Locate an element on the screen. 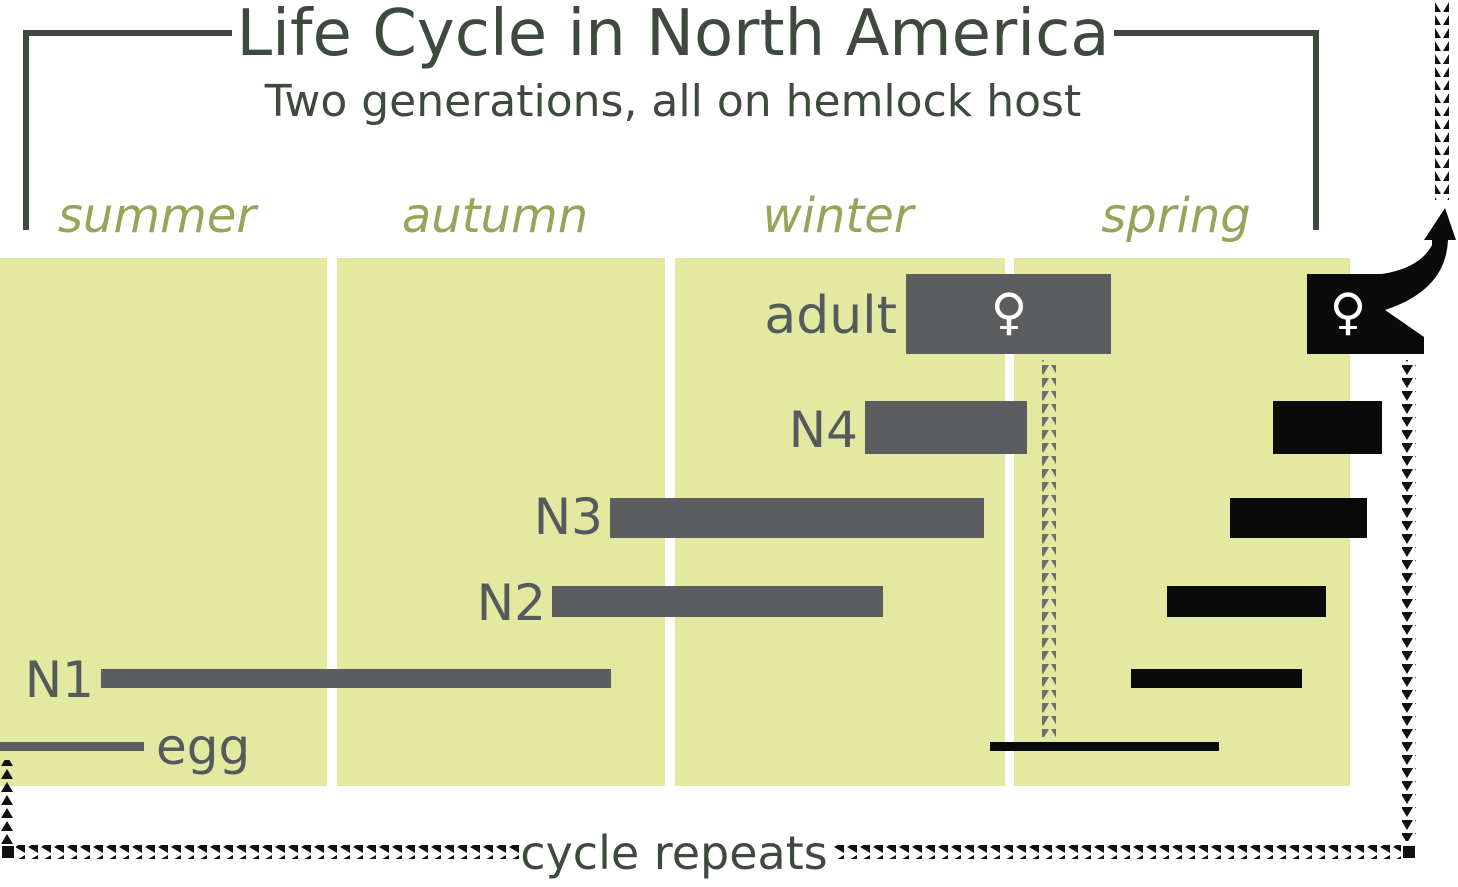 The height and width of the screenshot is (887, 1458). diagram-title: Life Cycle in North America is located at coordinates (673, 35).